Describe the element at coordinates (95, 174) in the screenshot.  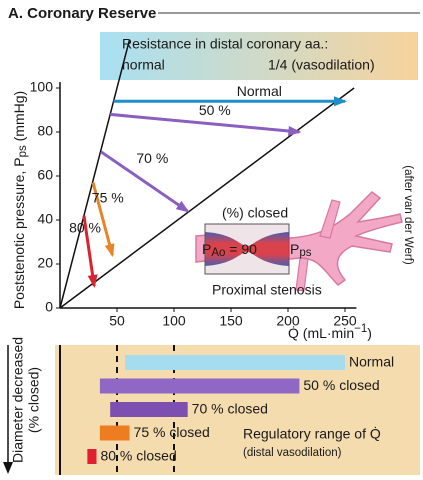
I see `resistance-line` at that location.